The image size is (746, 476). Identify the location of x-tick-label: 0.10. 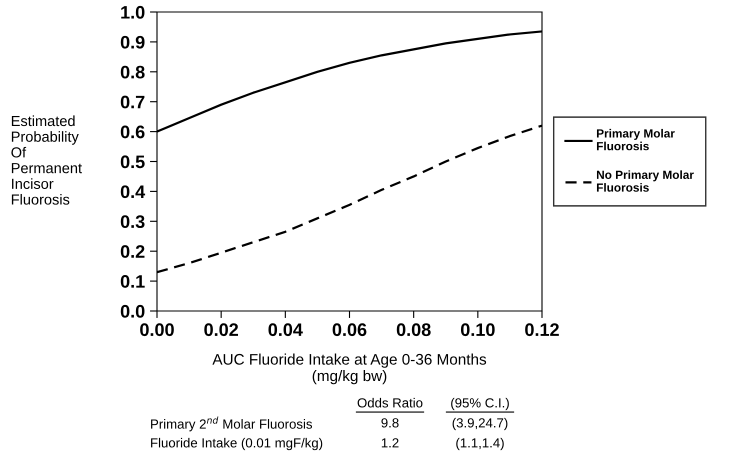
(477, 329).